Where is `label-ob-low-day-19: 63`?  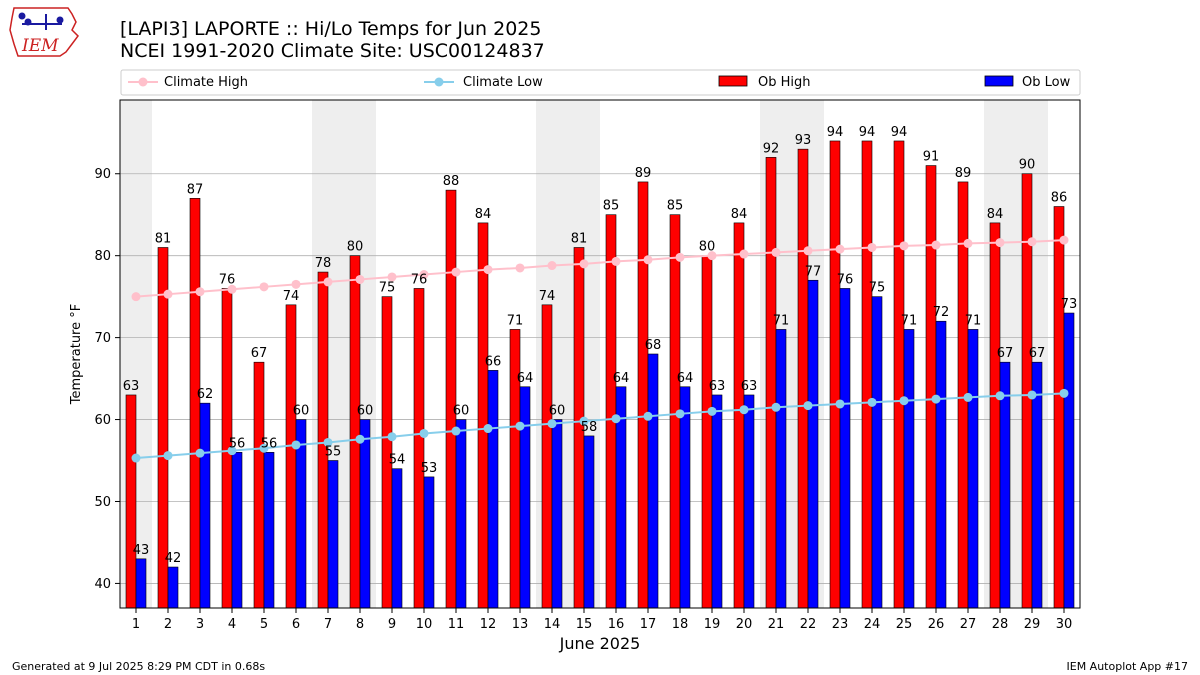 label-ob-low-day-19: 63 is located at coordinates (717, 386).